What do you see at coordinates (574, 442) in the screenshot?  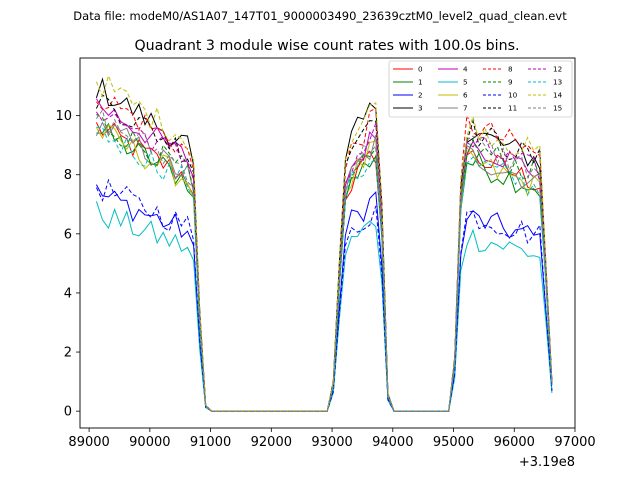 I see `x-tick-label: 97000` at bounding box center [574, 442].